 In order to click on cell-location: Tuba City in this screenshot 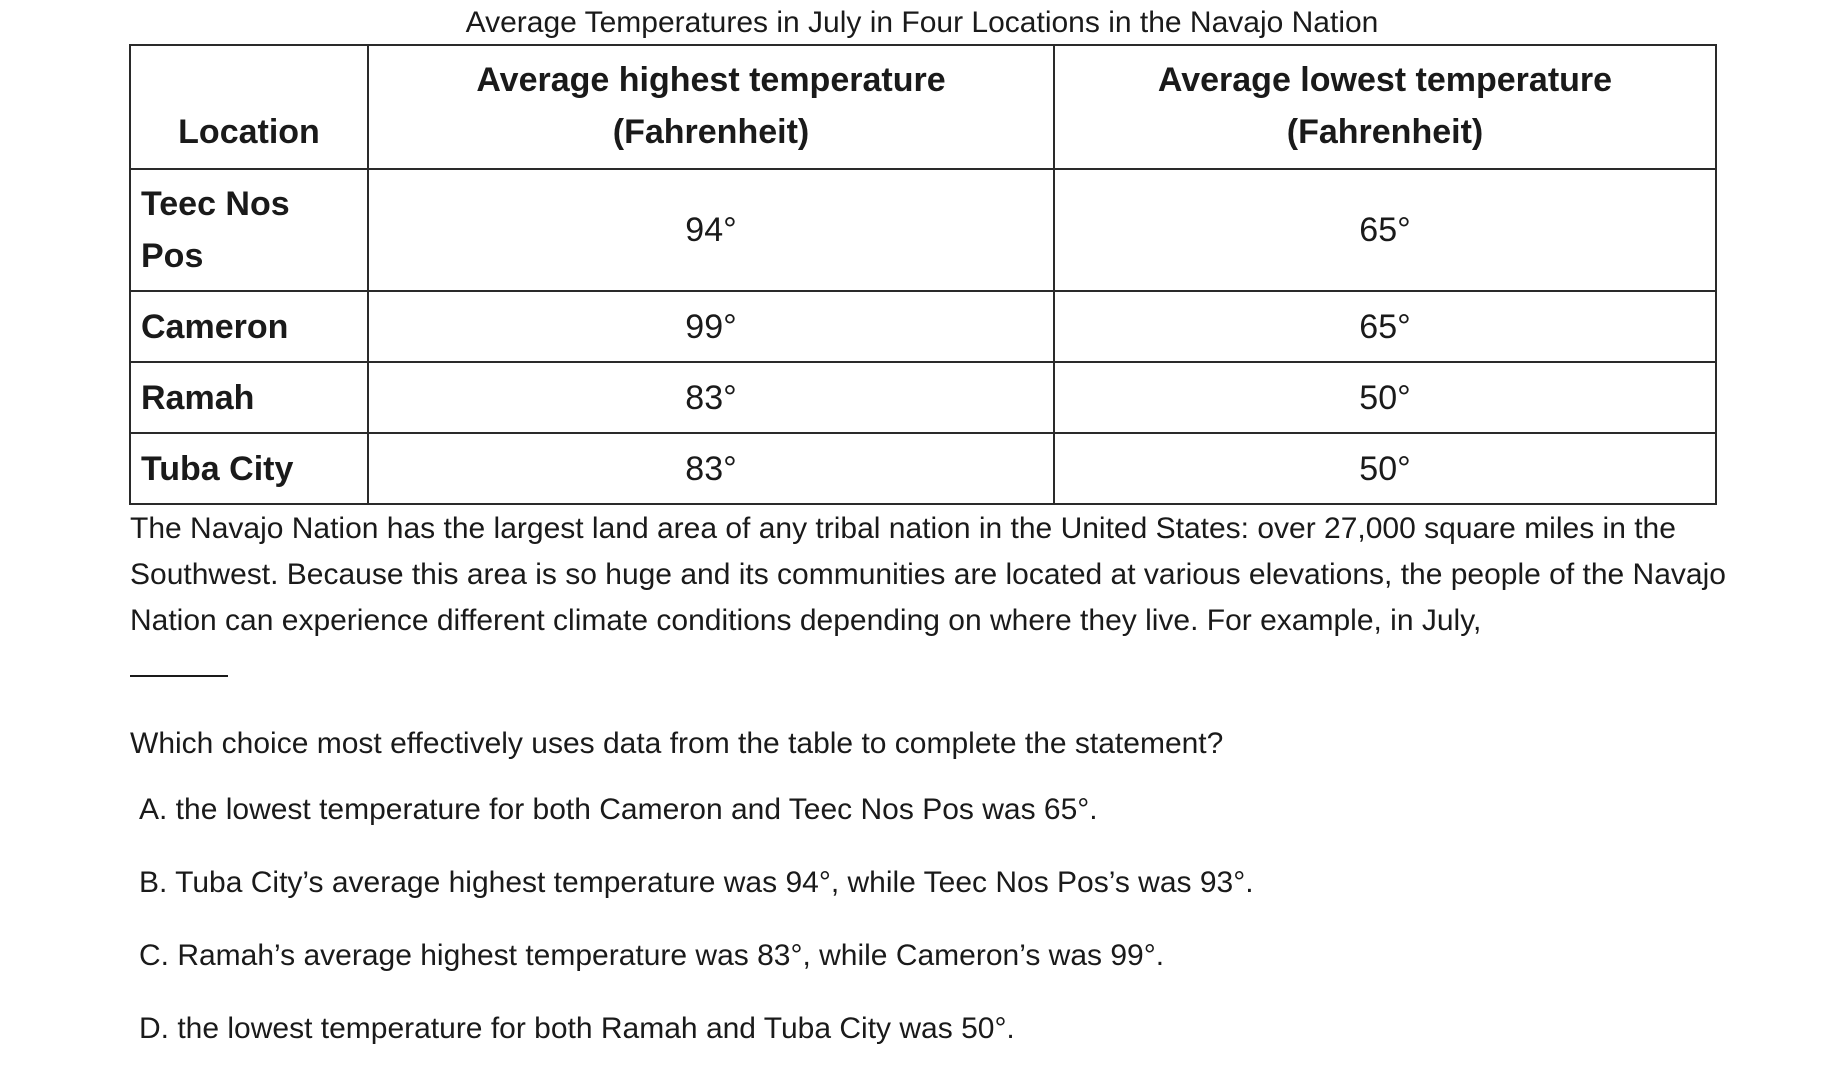, I will do `click(249, 468)`.